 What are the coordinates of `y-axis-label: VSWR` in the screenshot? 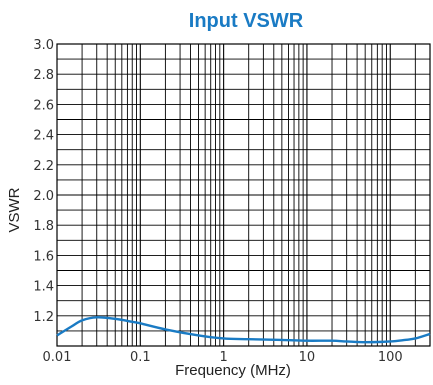 It's located at (14, 209).